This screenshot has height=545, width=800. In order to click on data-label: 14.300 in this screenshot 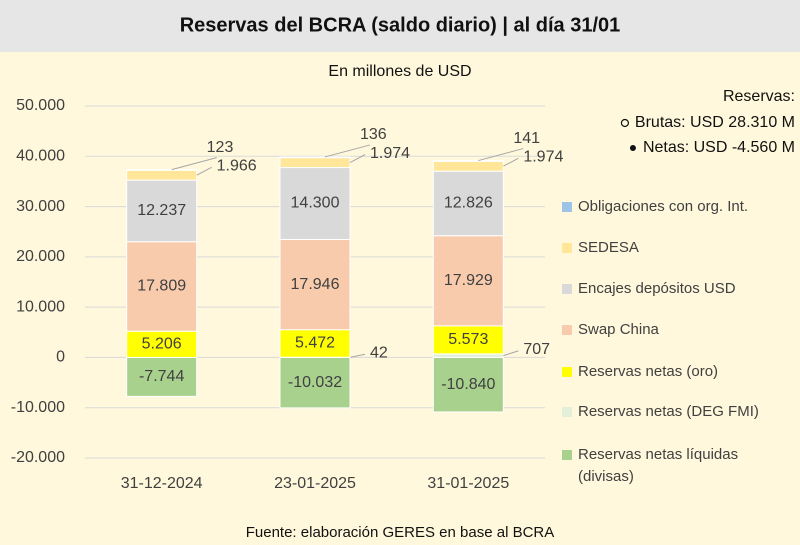, I will do `click(315, 203)`.